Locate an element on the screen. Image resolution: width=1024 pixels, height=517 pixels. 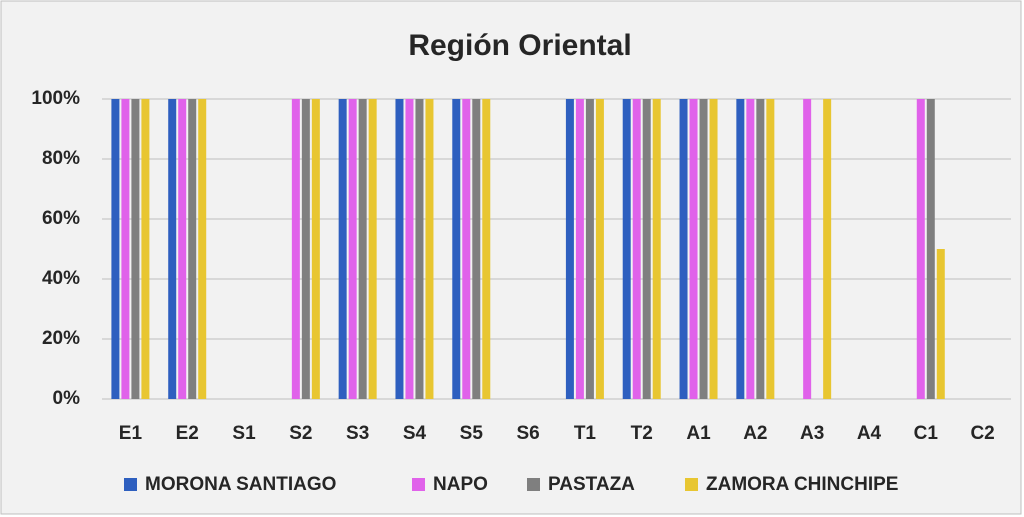
legend-label: MORONA SANTIAGO is located at coordinates (240, 484).